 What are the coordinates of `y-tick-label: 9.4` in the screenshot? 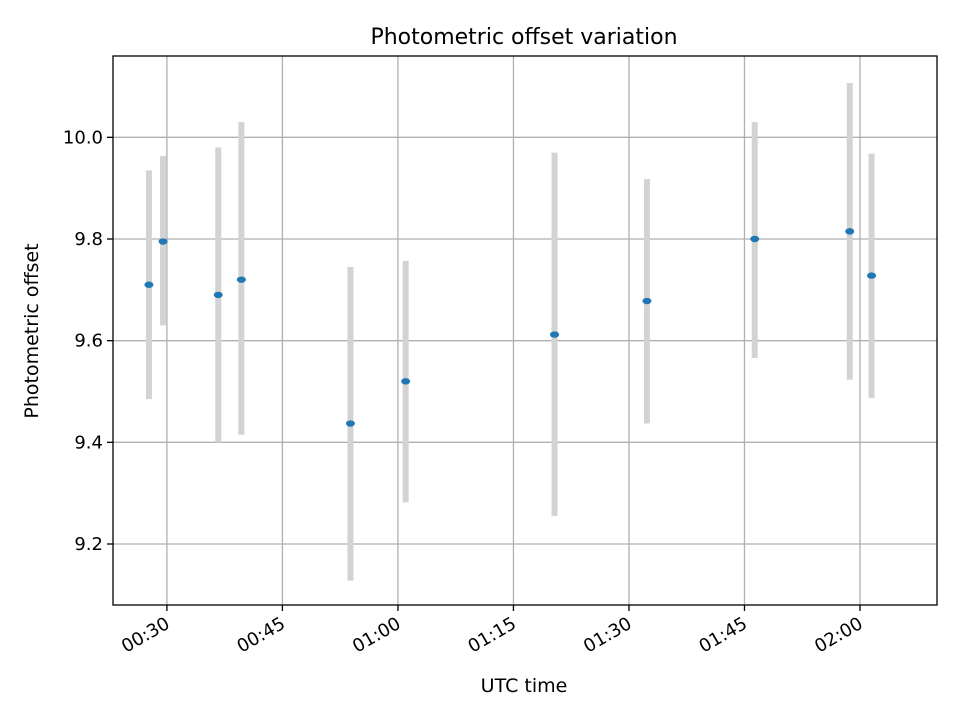 It's located at (88, 442).